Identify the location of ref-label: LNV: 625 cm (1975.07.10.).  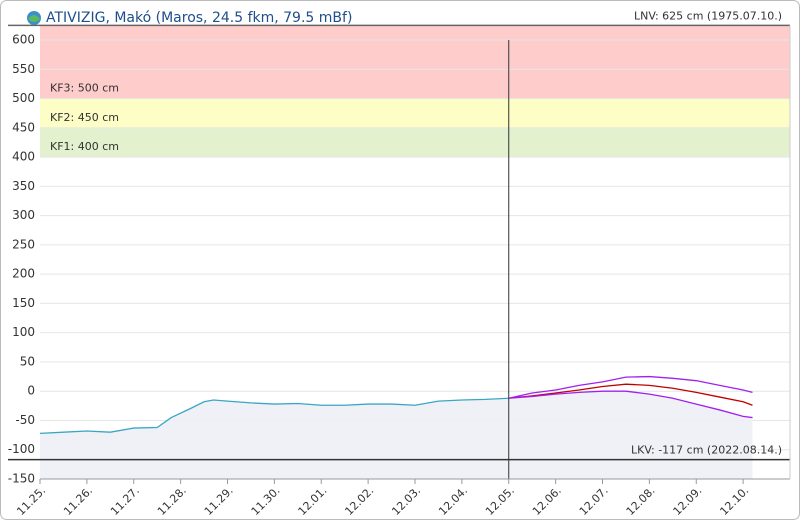
(708, 15).